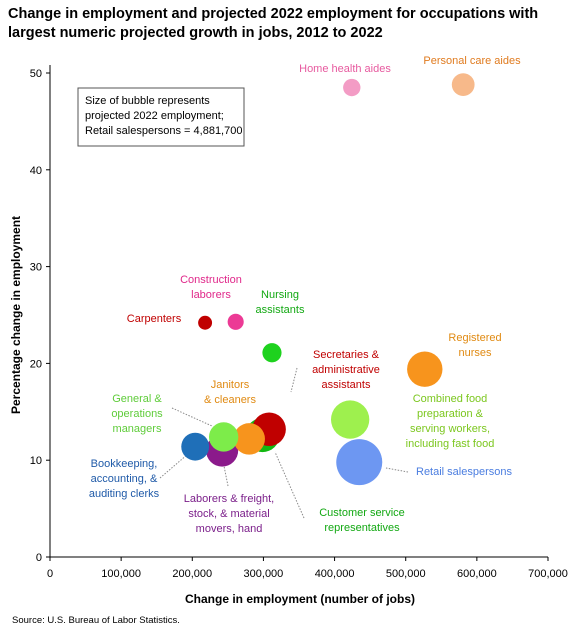 This screenshot has height=630, width=580. Describe the element at coordinates (211, 287) in the screenshot. I see `bubble-label: Construction laborers` at that location.